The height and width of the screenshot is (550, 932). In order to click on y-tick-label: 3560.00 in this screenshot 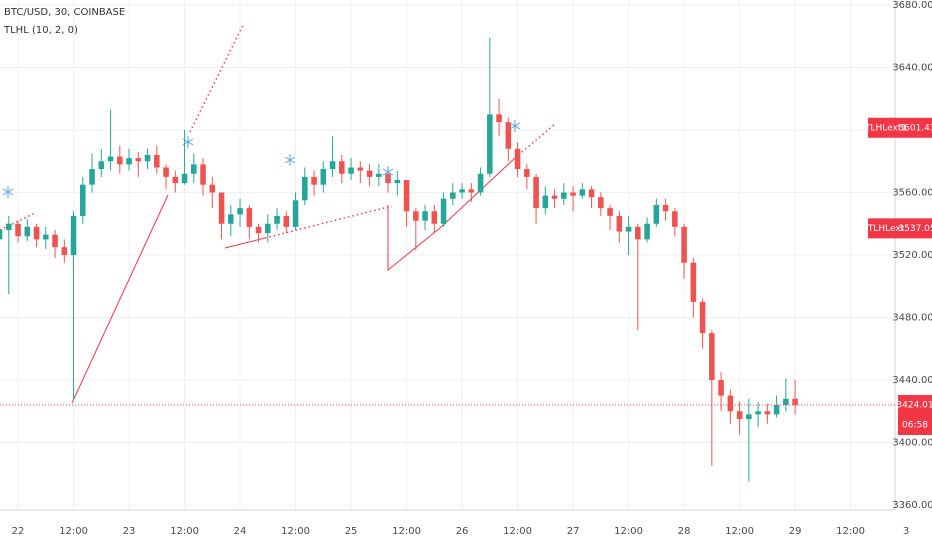, I will do `click(912, 193)`.